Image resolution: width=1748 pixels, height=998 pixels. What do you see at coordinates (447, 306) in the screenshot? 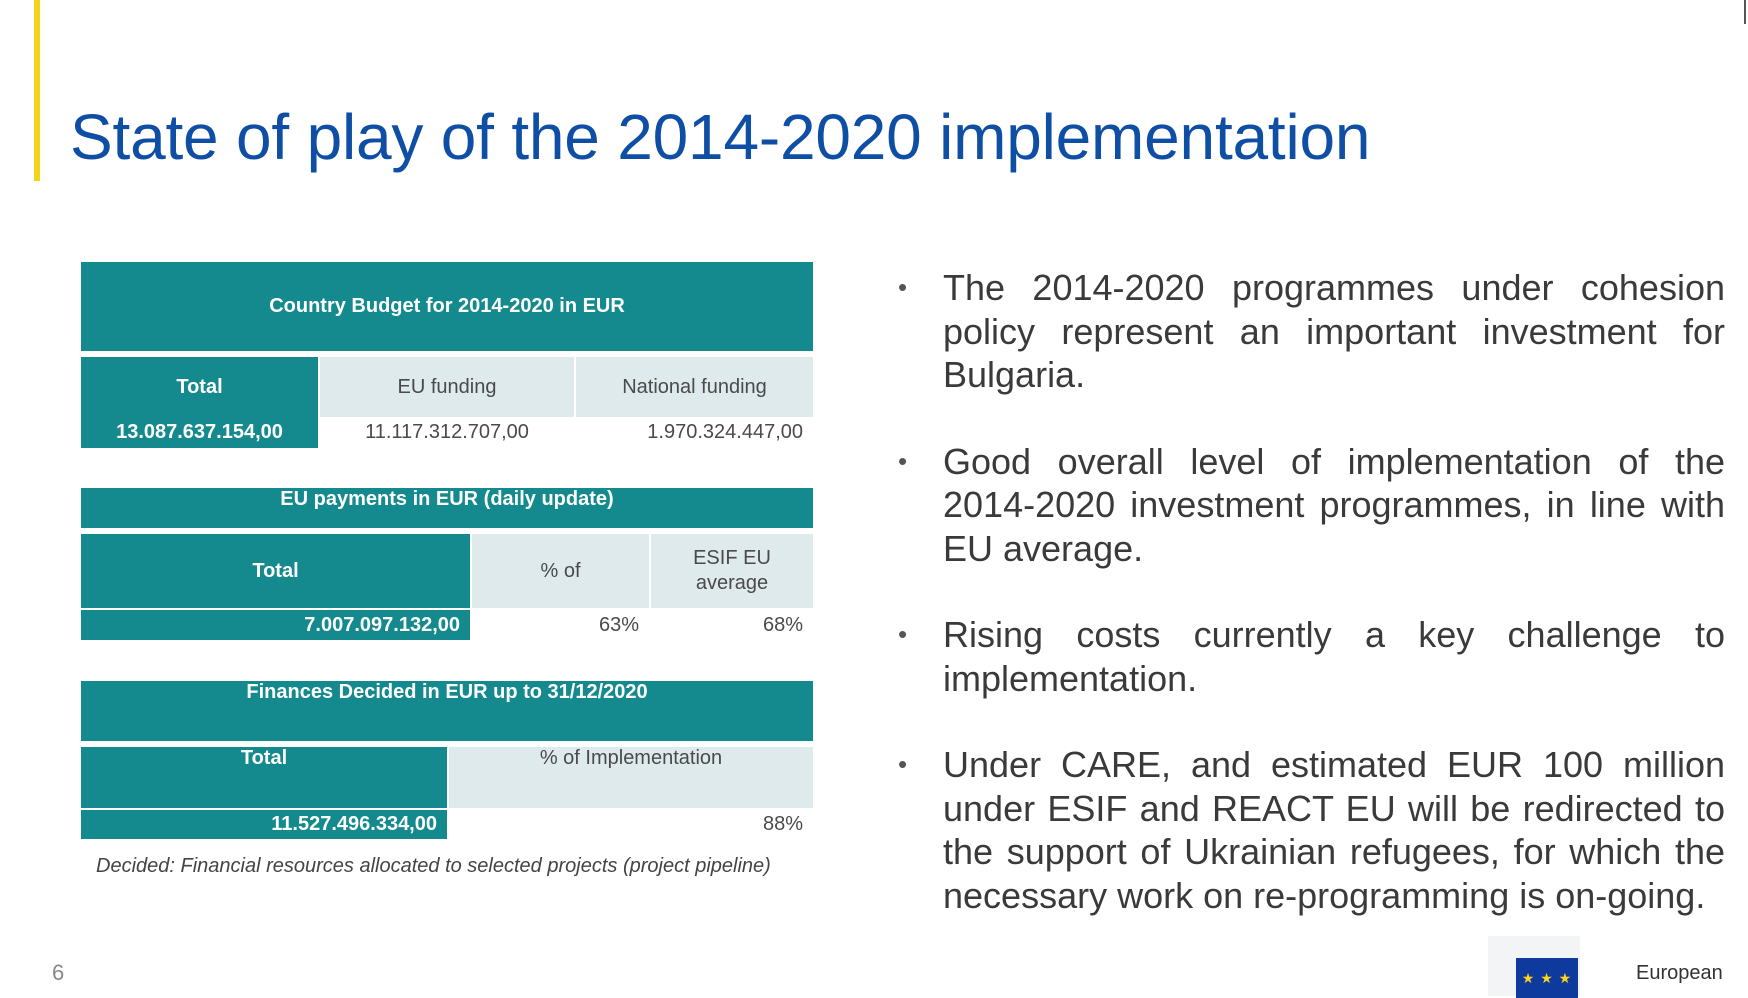
I see `budget-header: Country Budget for 2014-2020 in EUR` at bounding box center [447, 306].